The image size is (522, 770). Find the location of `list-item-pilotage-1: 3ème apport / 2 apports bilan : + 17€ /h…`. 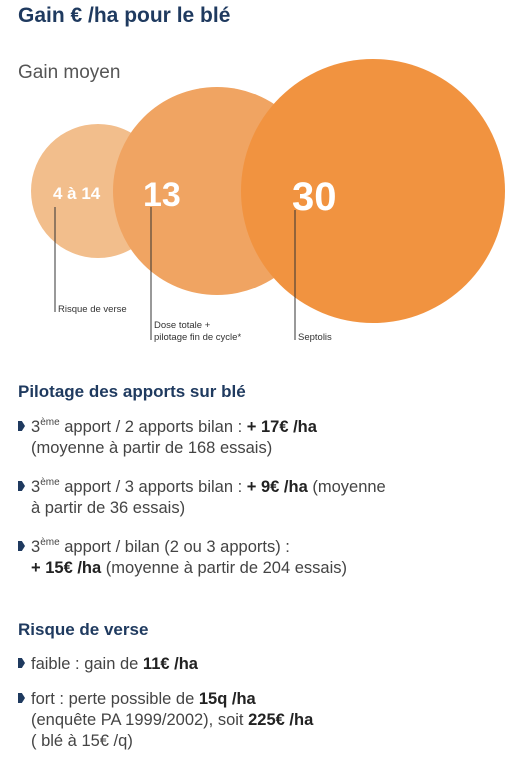

list-item-pilotage-1: 3ème apport / 2 apports bilan : + 17€ /h… is located at coordinates (258, 438).